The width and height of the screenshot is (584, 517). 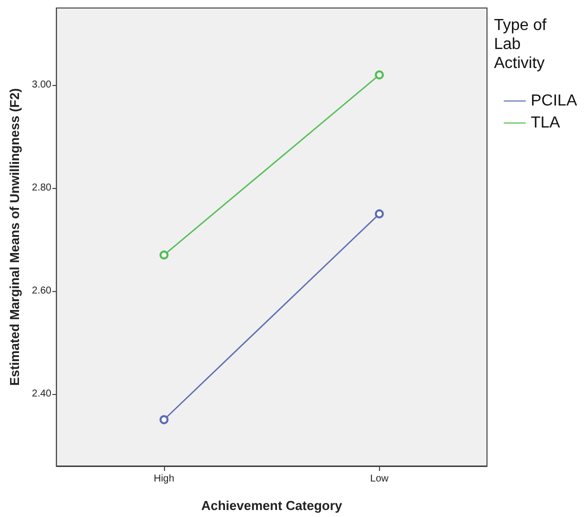 I want to click on legend-label: TLA, so click(x=545, y=123).